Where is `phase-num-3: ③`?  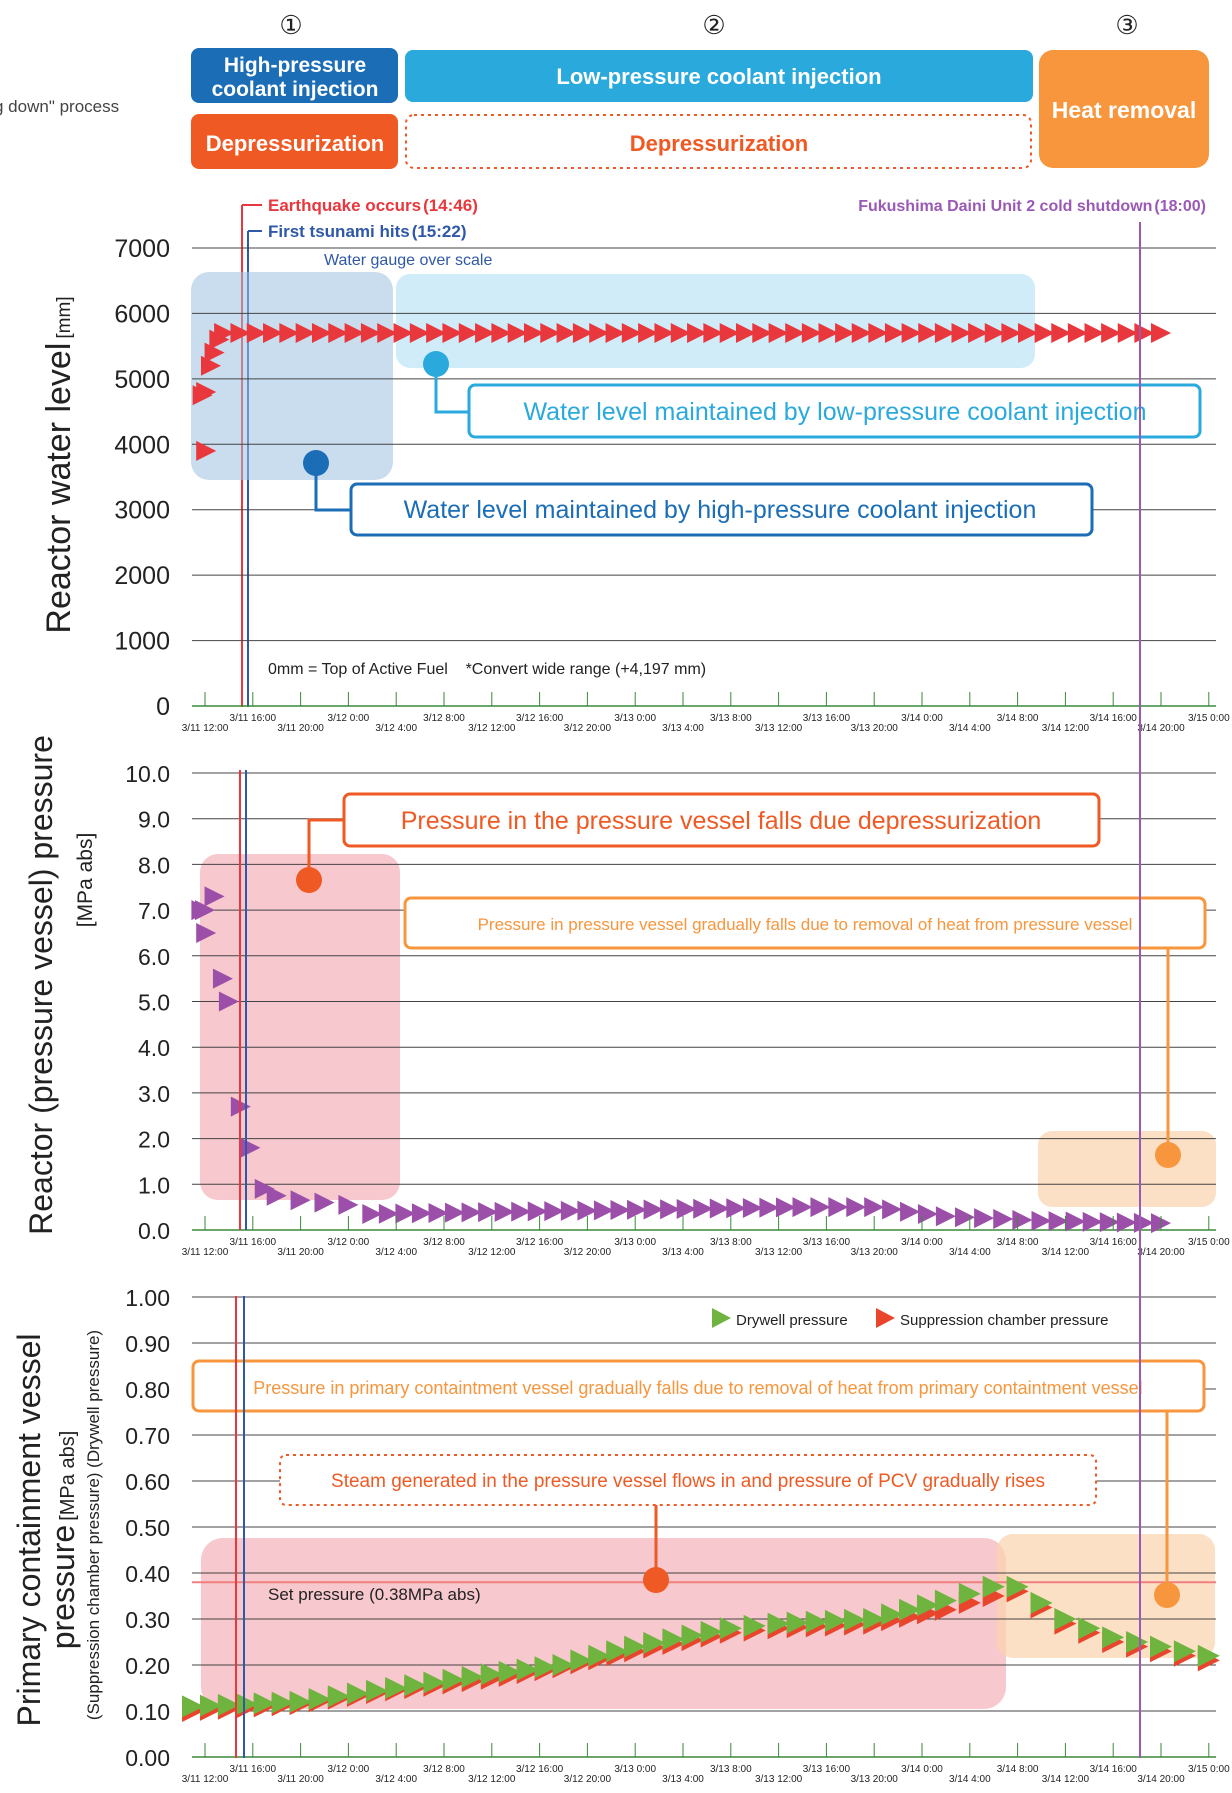
phase-num-3: ③ is located at coordinates (1126, 25).